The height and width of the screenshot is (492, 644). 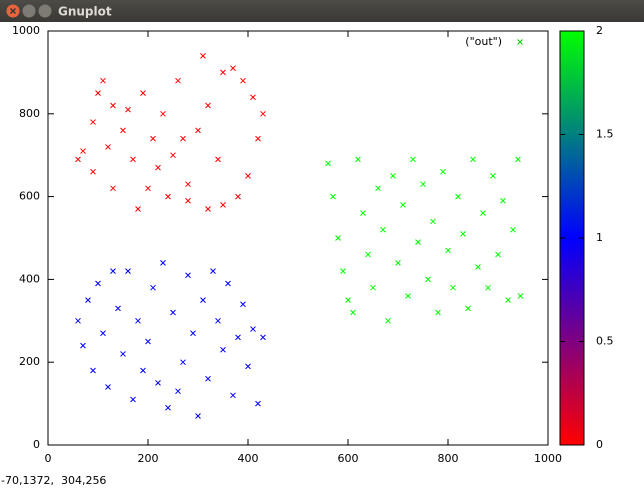 What do you see at coordinates (29, 361) in the screenshot?
I see `y-tick-label: 200` at bounding box center [29, 361].